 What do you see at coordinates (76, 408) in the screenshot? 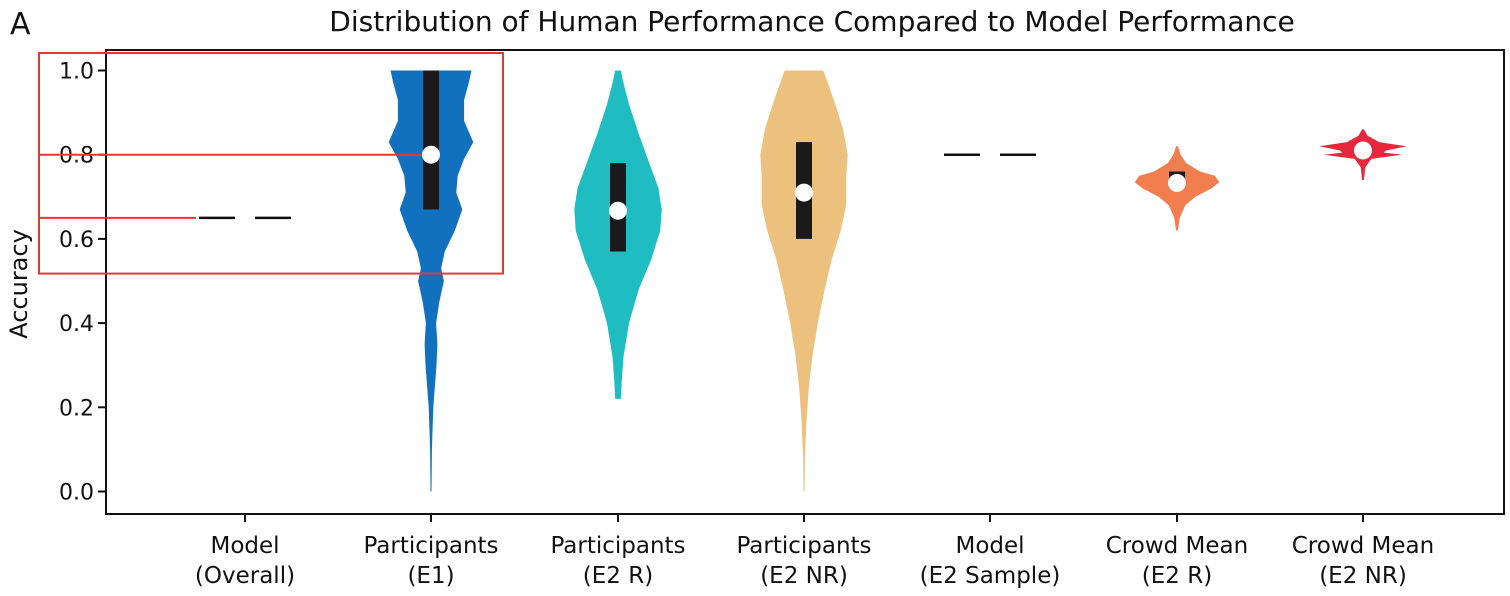
I see `y-tick-label: 0.2` at bounding box center [76, 408].